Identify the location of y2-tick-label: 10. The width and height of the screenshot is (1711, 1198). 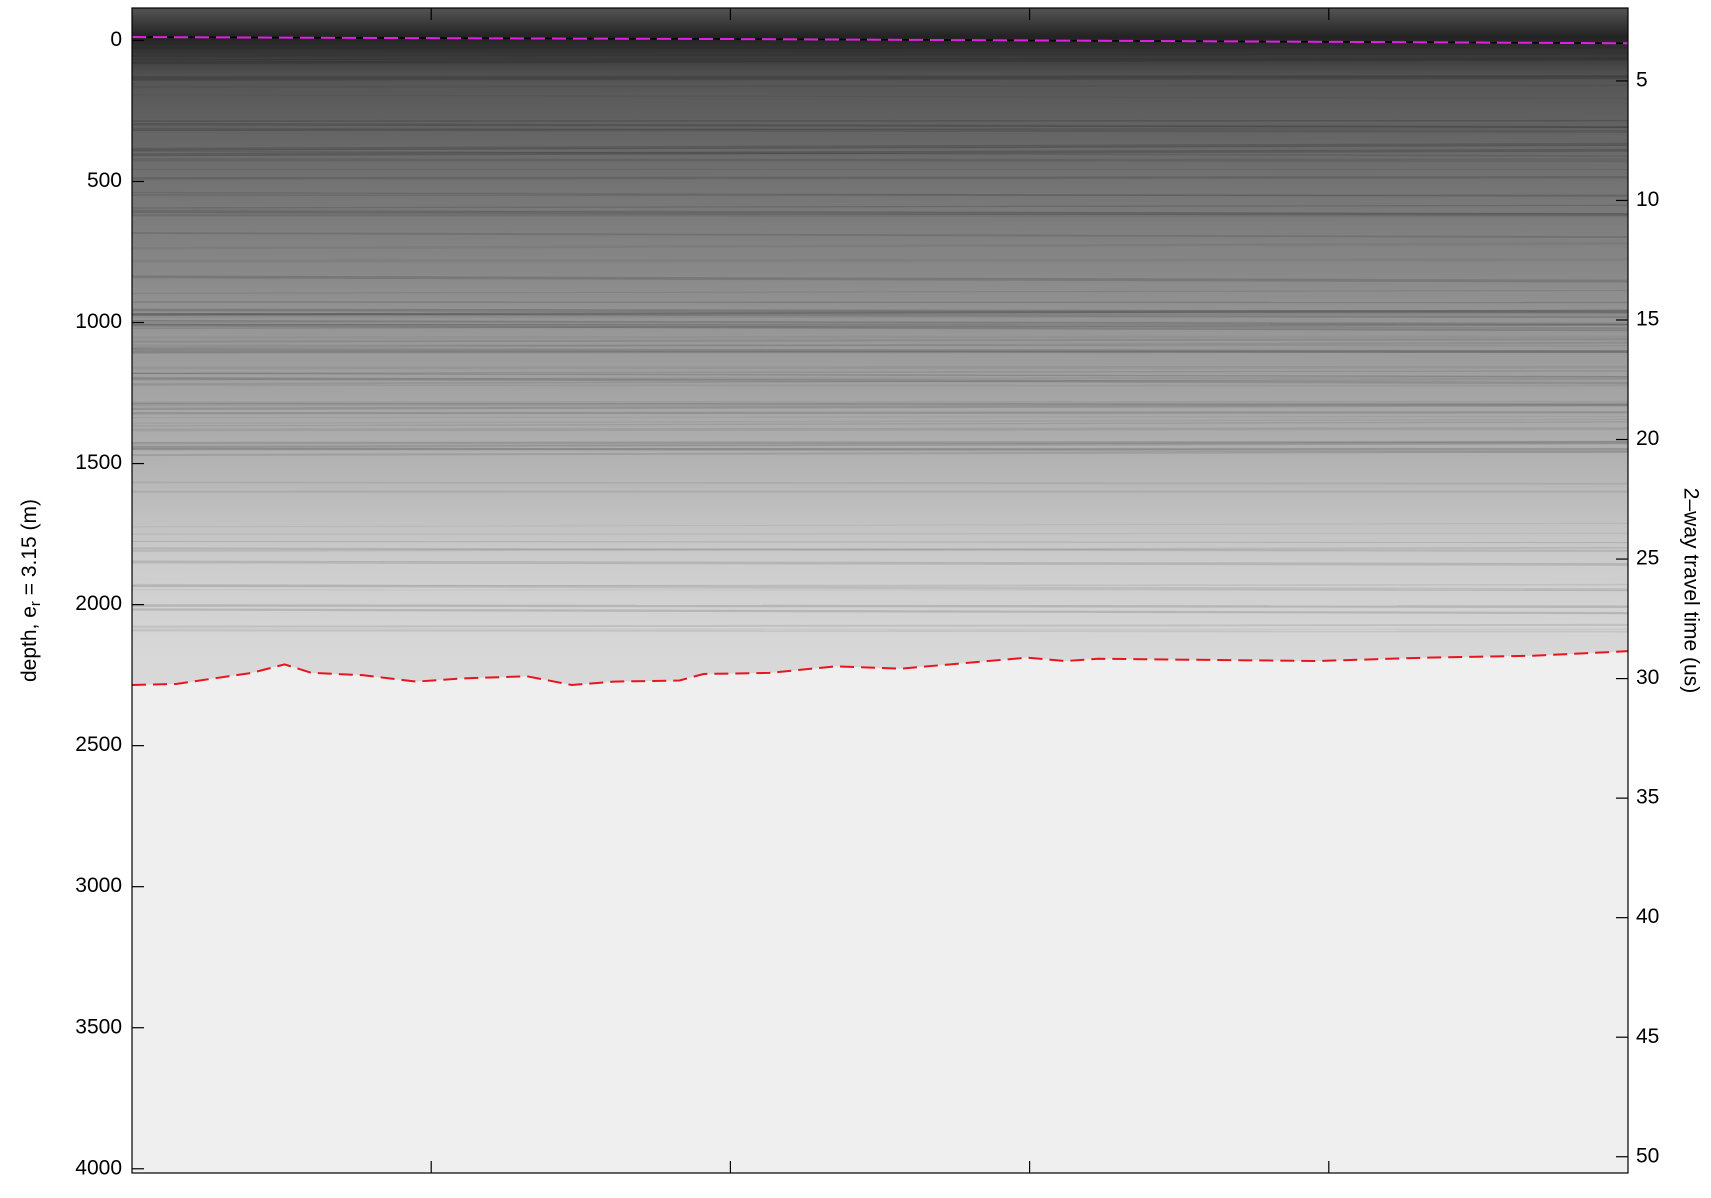
(1647, 199).